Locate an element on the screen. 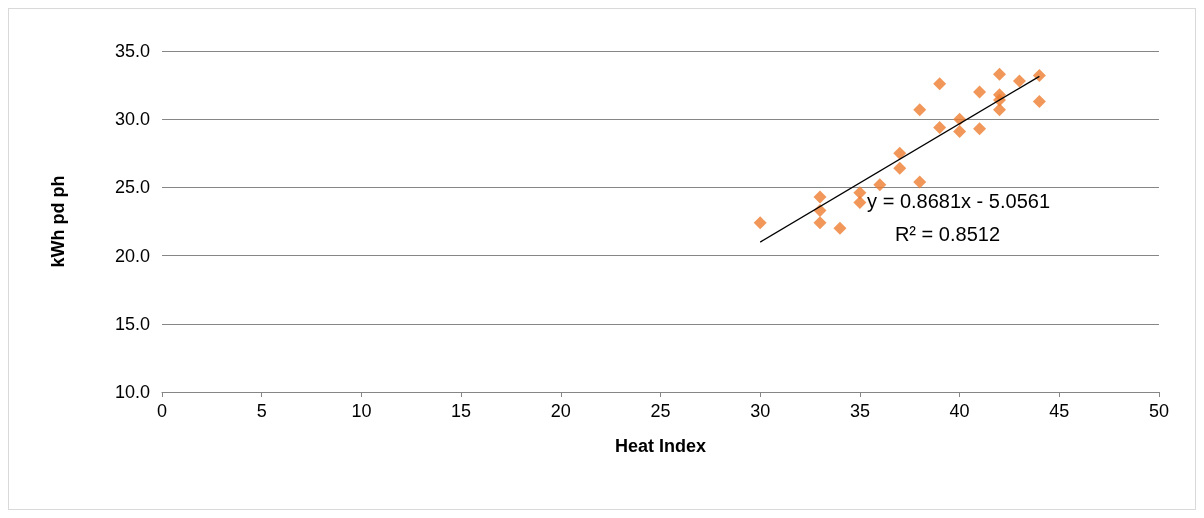 The height and width of the screenshot is (518, 1204). y-tick-label: 35.0 is located at coordinates (132, 51).